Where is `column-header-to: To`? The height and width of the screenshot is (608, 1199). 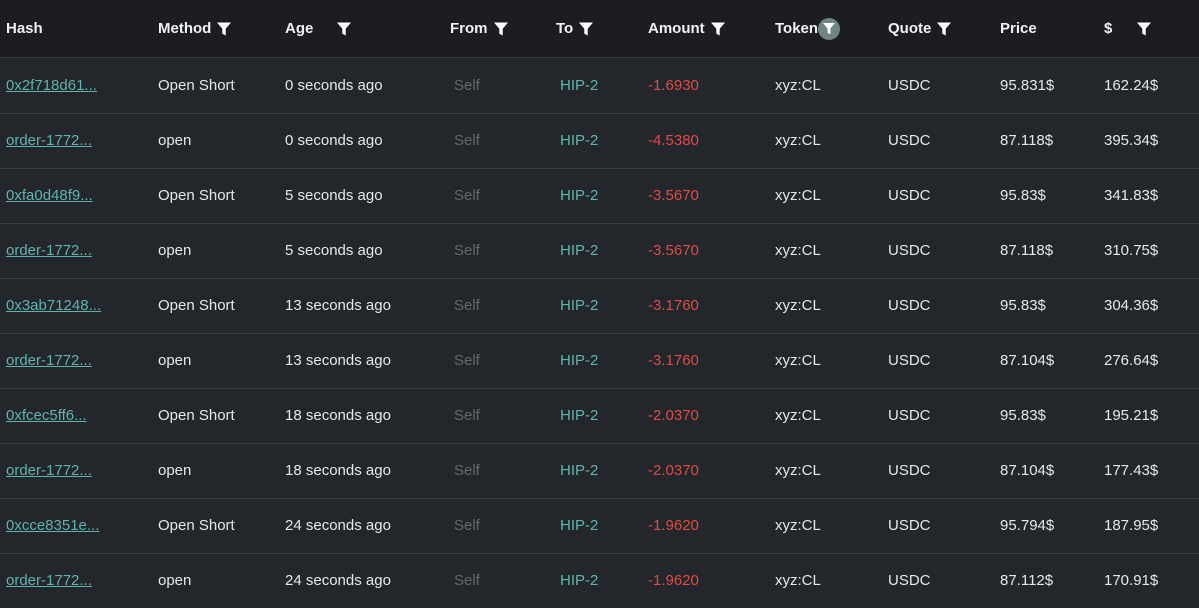
column-header-to: To is located at coordinates (576, 28).